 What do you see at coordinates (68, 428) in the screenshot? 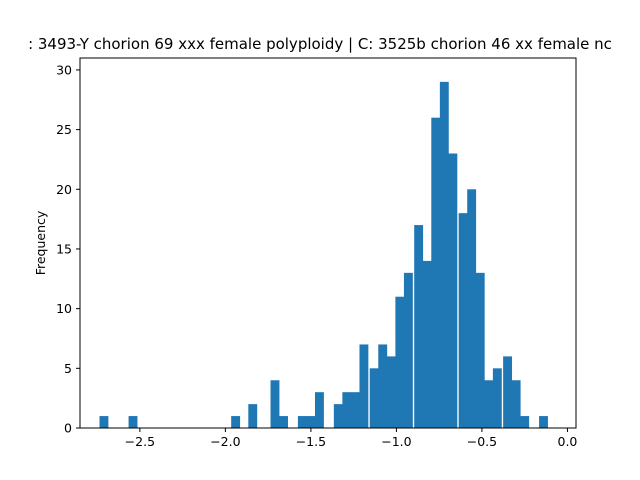
I see `y-tick-label: 0` at bounding box center [68, 428].